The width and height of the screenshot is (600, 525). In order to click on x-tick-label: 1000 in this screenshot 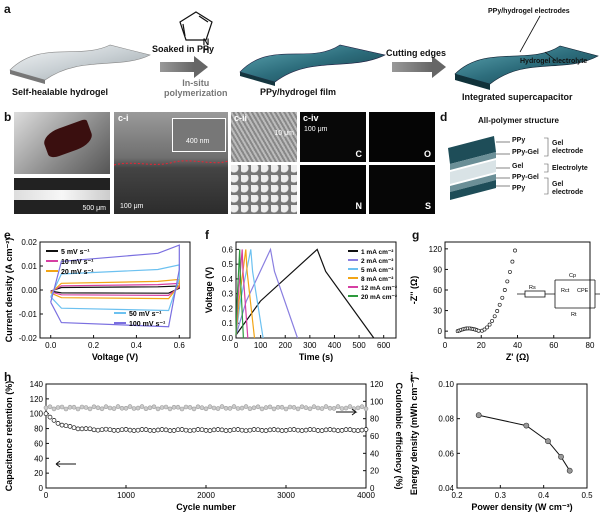, I will do `click(126, 495)`.